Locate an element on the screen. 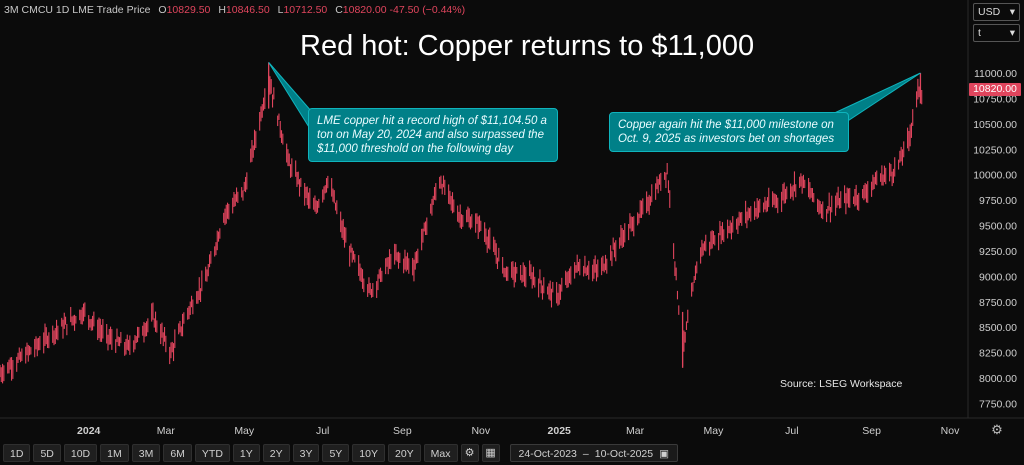  interval-label: 1D is located at coordinates (62, 10).